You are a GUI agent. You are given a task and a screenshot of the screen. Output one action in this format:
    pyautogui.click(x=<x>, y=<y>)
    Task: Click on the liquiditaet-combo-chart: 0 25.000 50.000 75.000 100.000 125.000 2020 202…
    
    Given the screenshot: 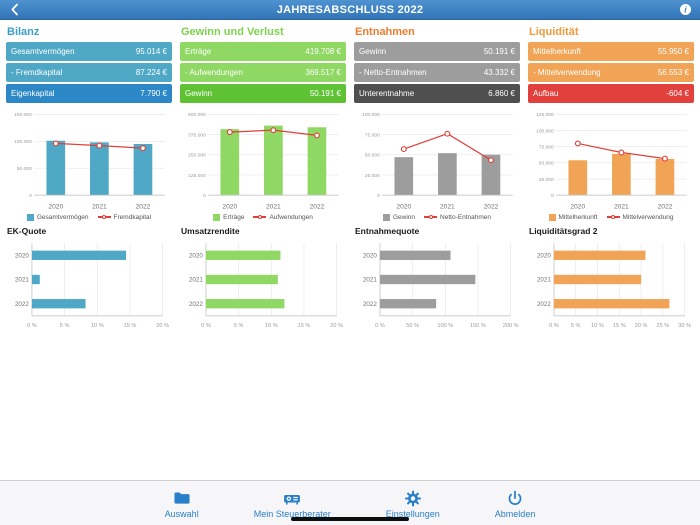 What is the action you would take?
    pyautogui.click(x=611, y=160)
    